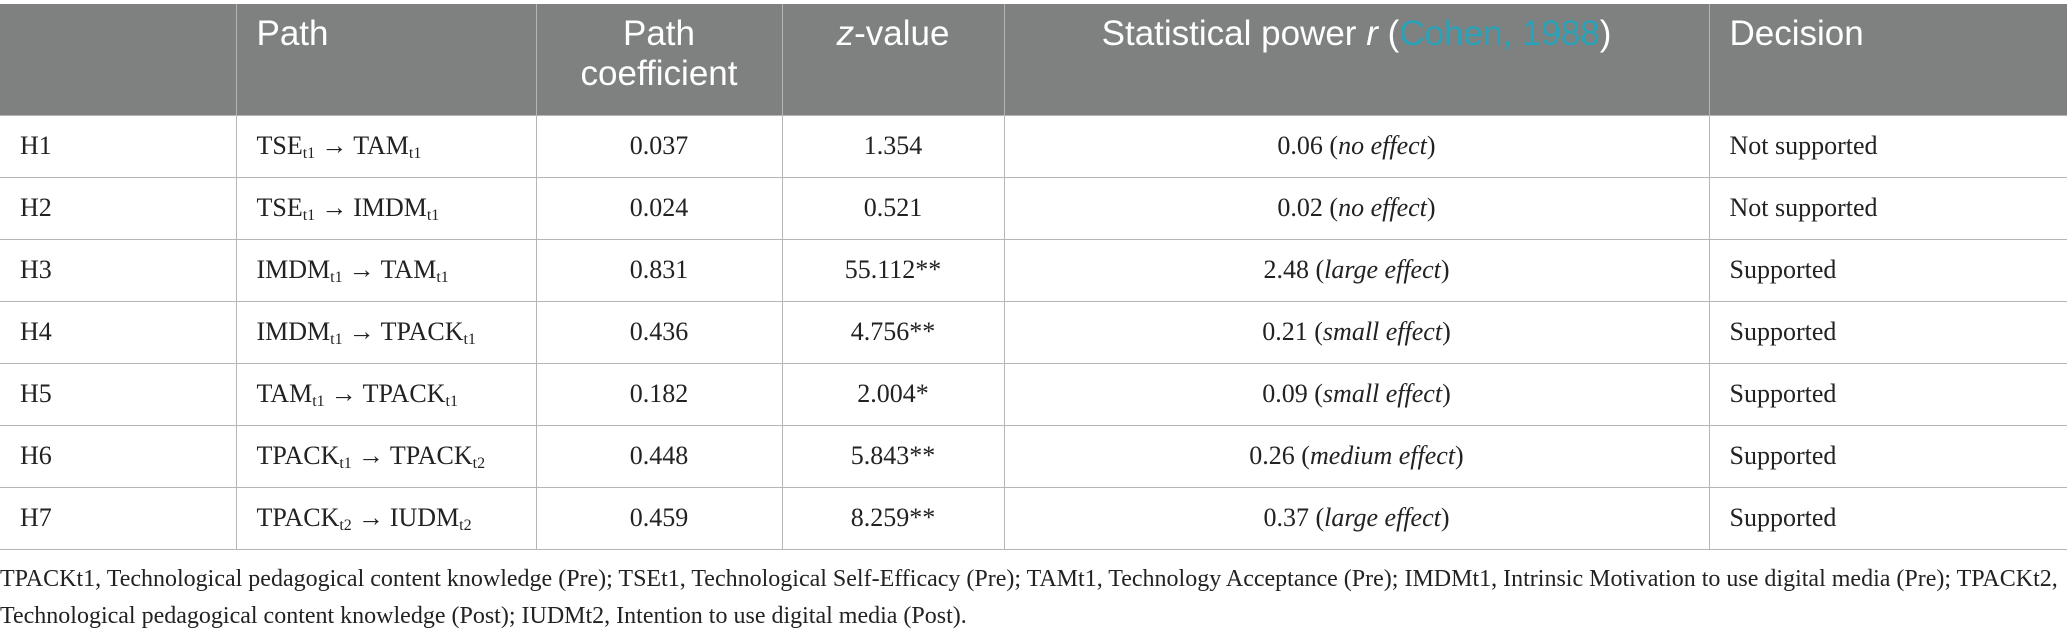 The height and width of the screenshot is (639, 2067). I want to click on path-to: IUDM, so click(424, 517).